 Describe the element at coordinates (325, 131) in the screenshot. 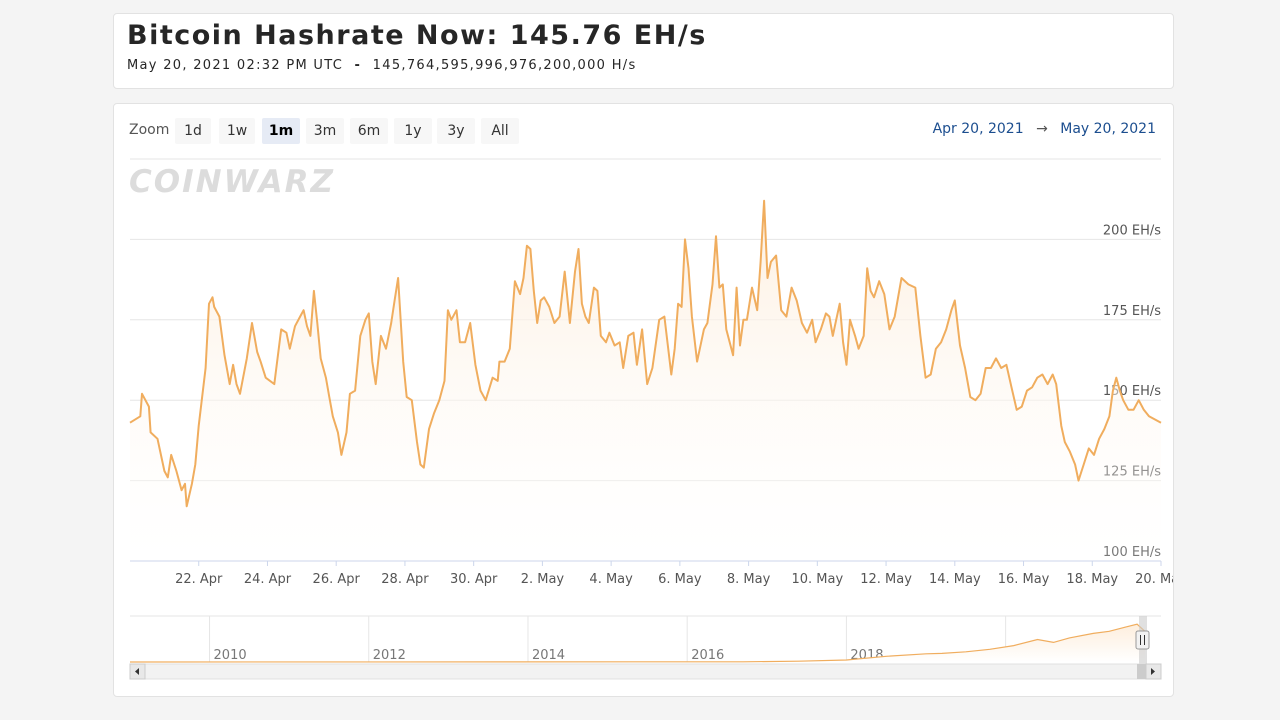

I see `zoom-3m-button: 3m` at that location.